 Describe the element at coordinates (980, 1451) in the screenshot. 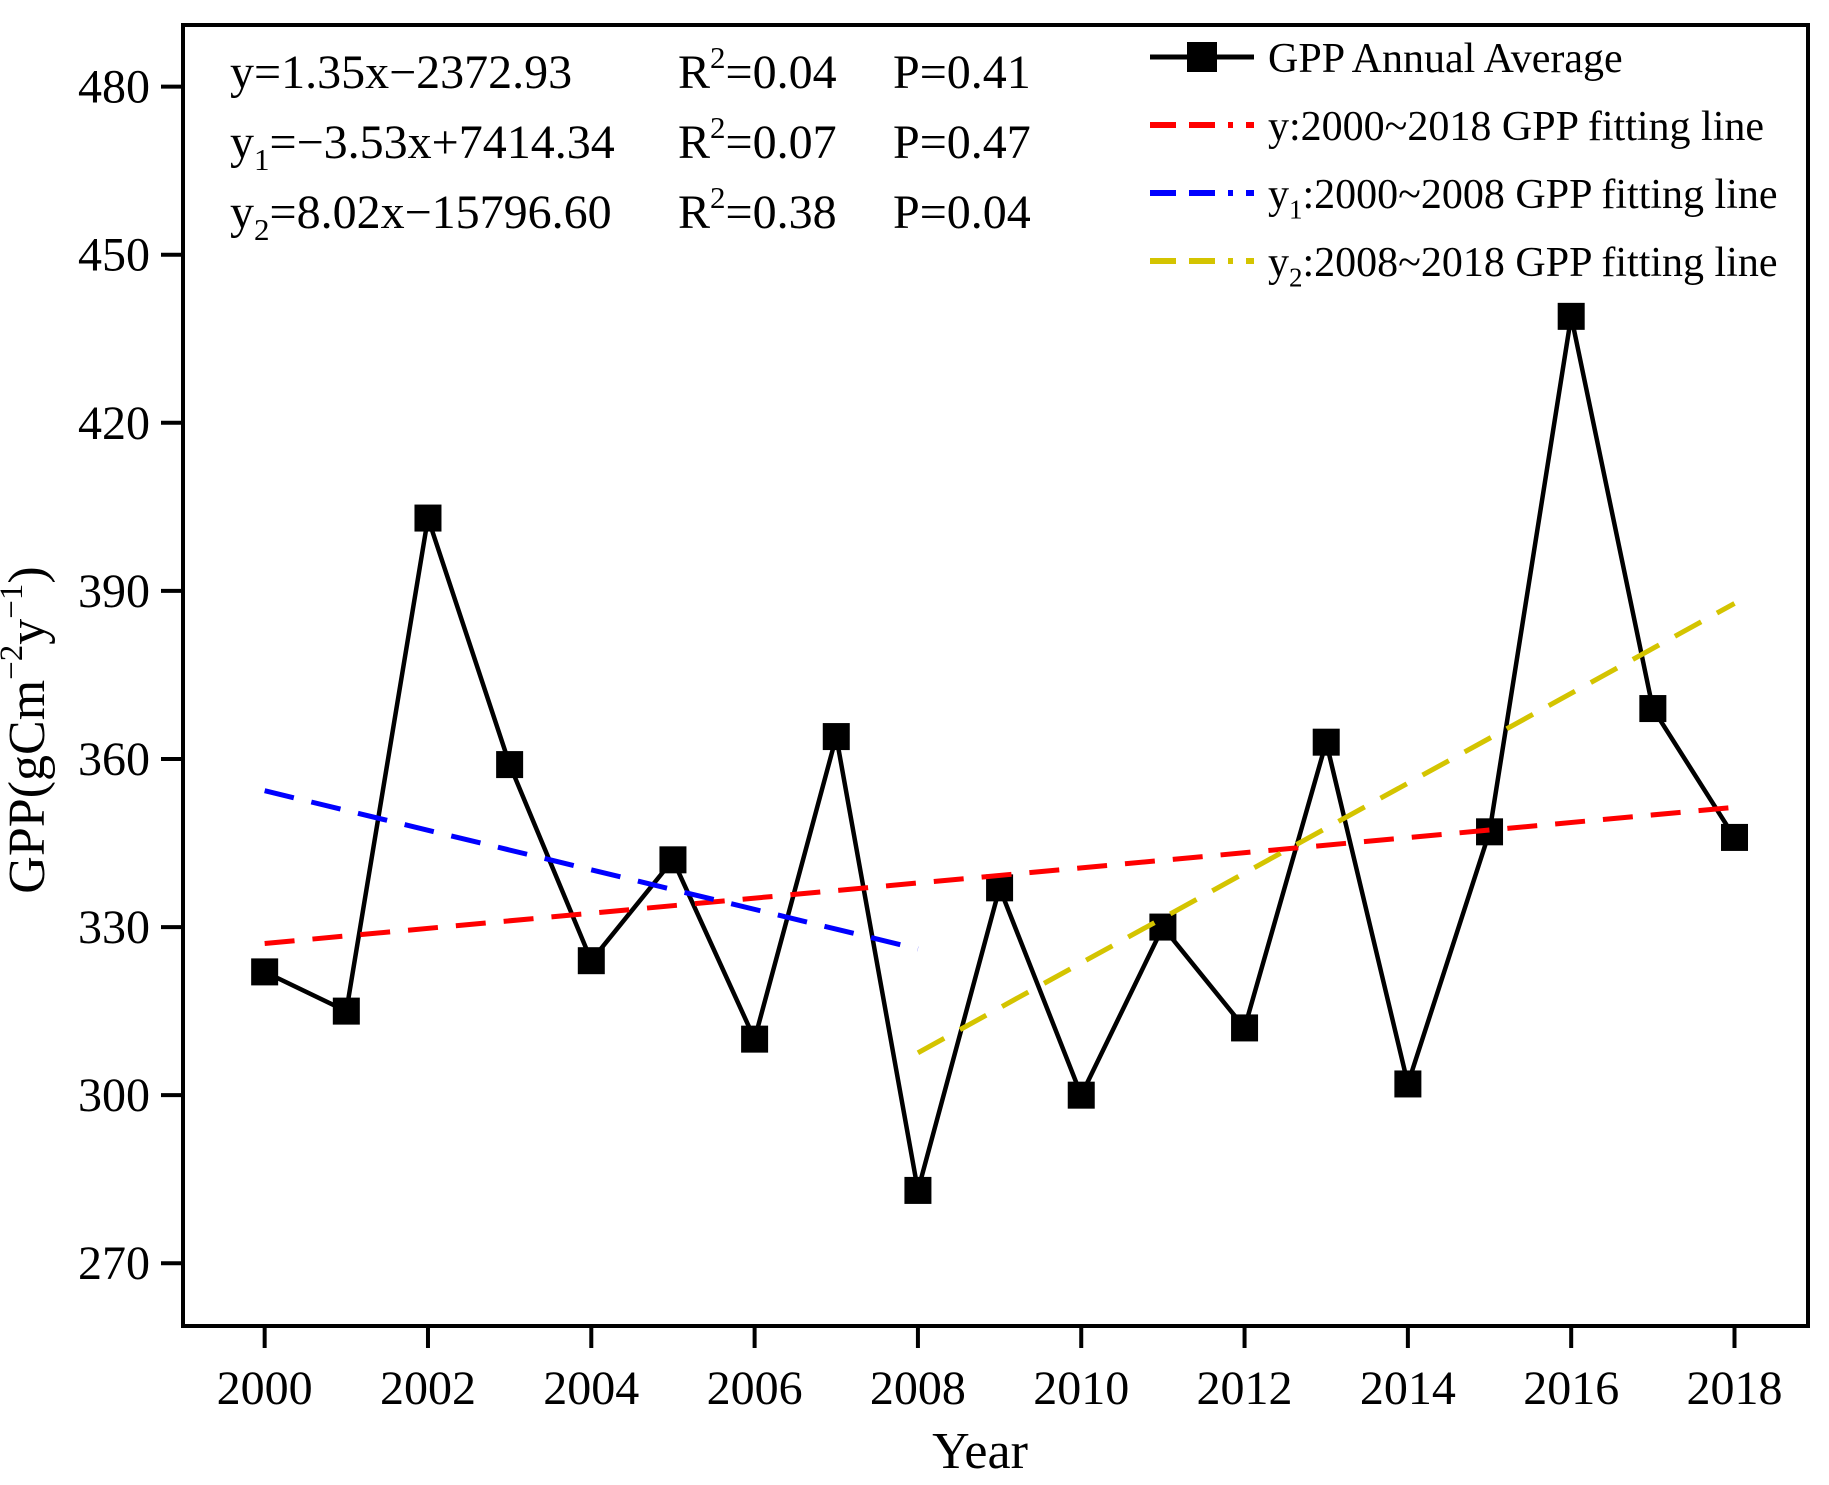

I see `x-axis-label: Year` at that location.